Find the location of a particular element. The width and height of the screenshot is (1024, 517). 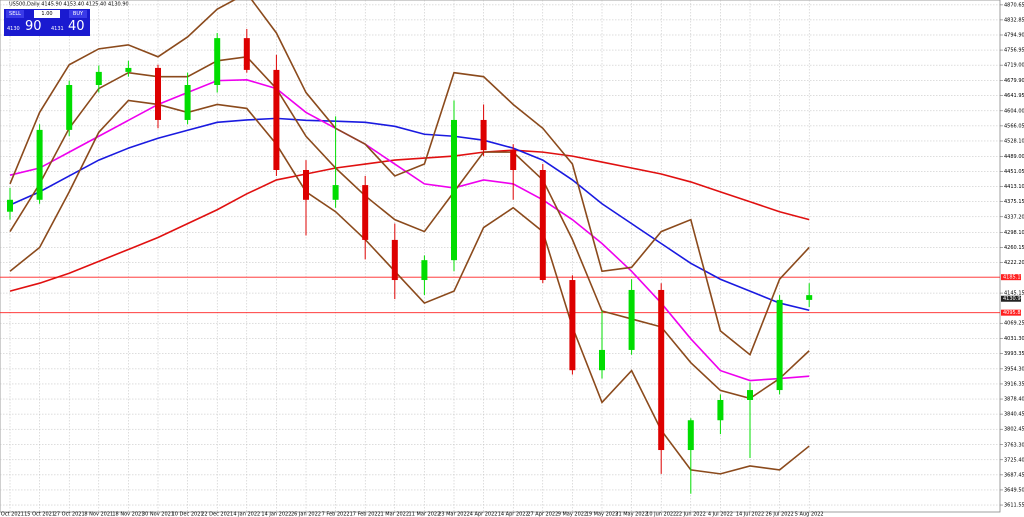

y-tick-label: 4719.00 is located at coordinates (1014, 66).